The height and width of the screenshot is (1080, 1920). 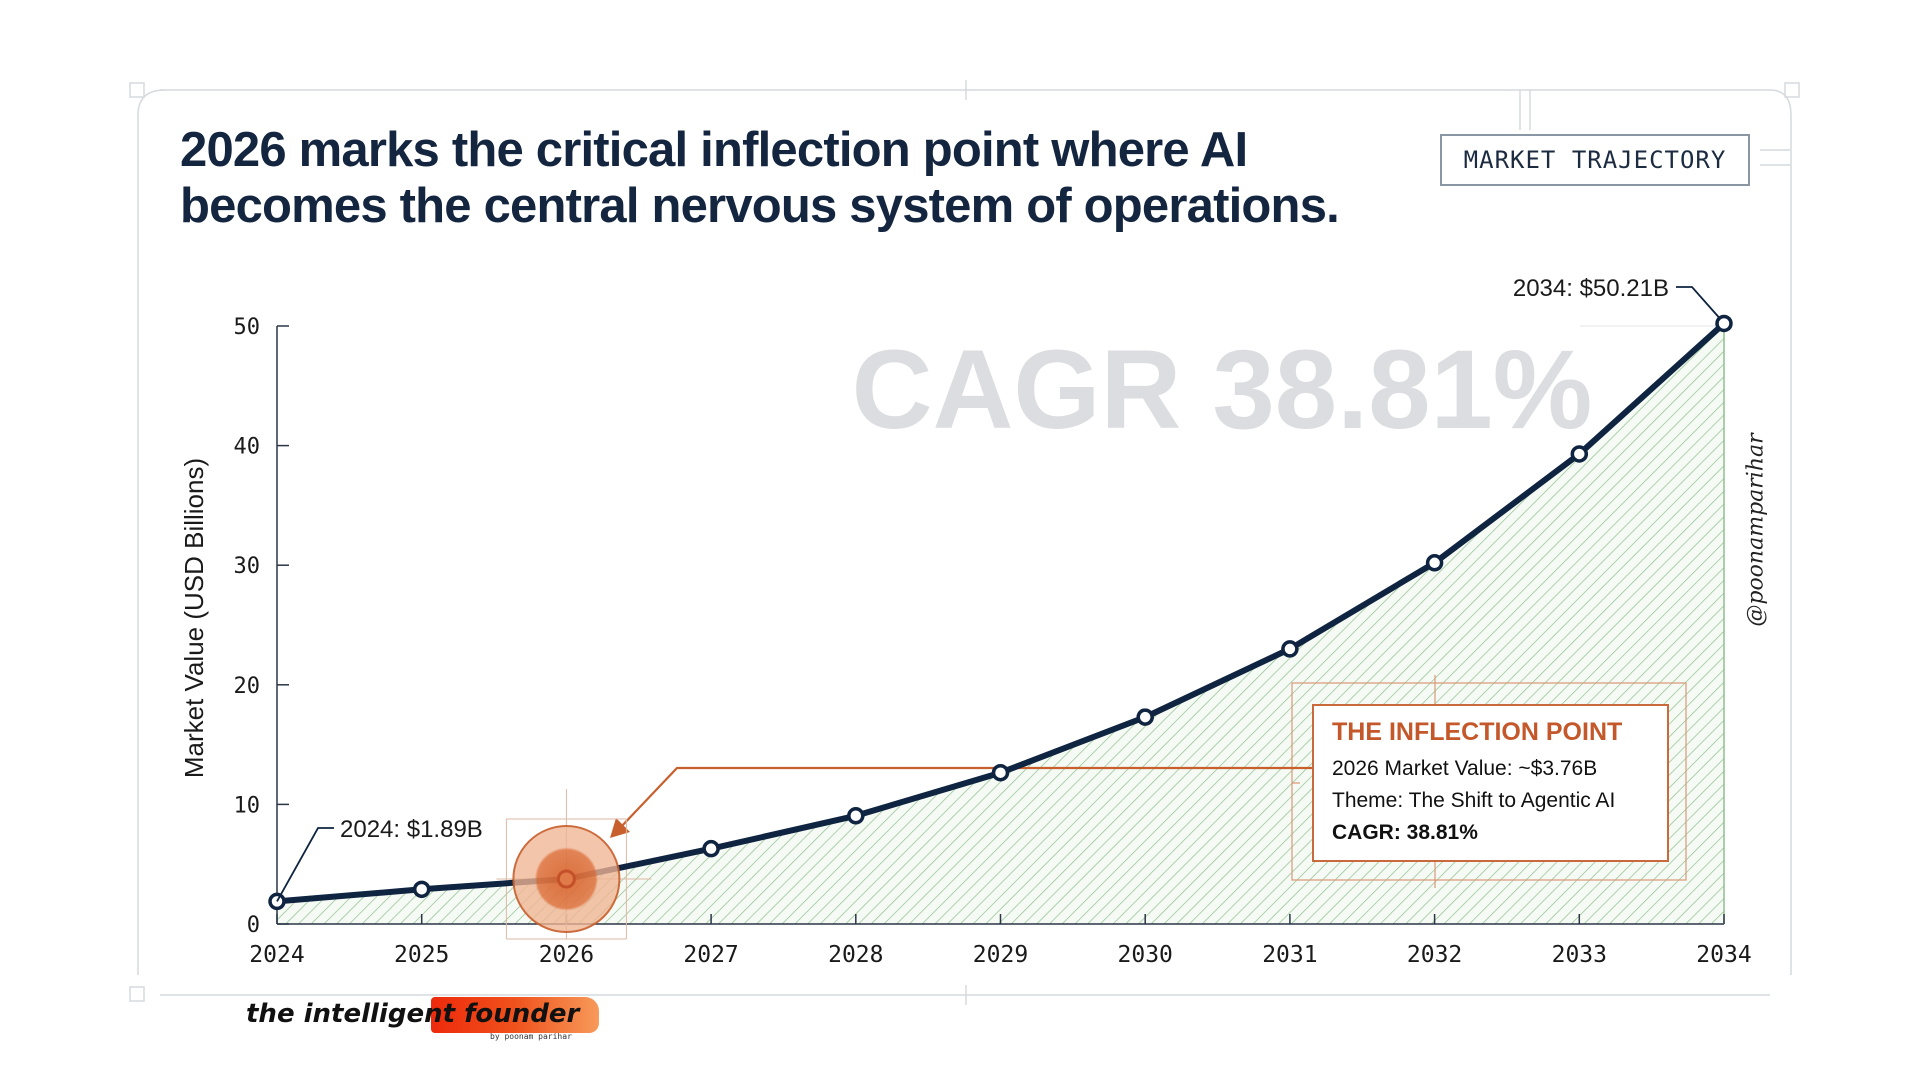 What do you see at coordinates (1591, 288) in the screenshot?
I see `end-value-label: 2034: $50.21B` at bounding box center [1591, 288].